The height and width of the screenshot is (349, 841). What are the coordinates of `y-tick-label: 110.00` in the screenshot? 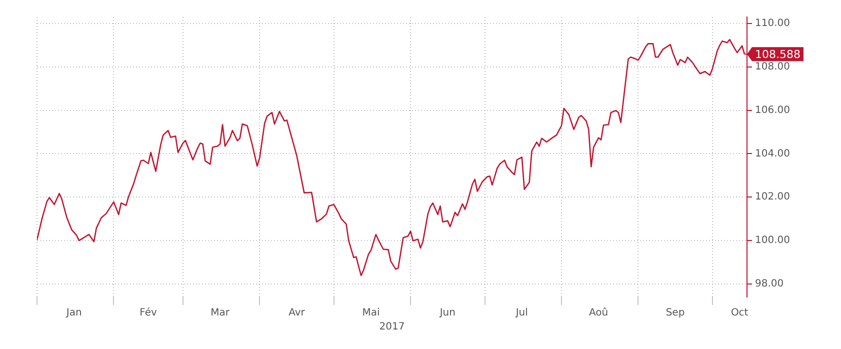 It's located at (772, 24).